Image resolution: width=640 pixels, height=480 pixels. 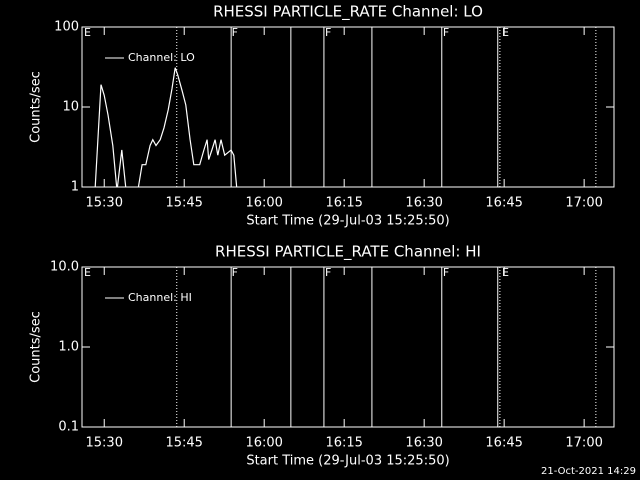 What do you see at coordinates (160, 297) in the screenshot?
I see `legend-label: Channel: HI` at bounding box center [160, 297].